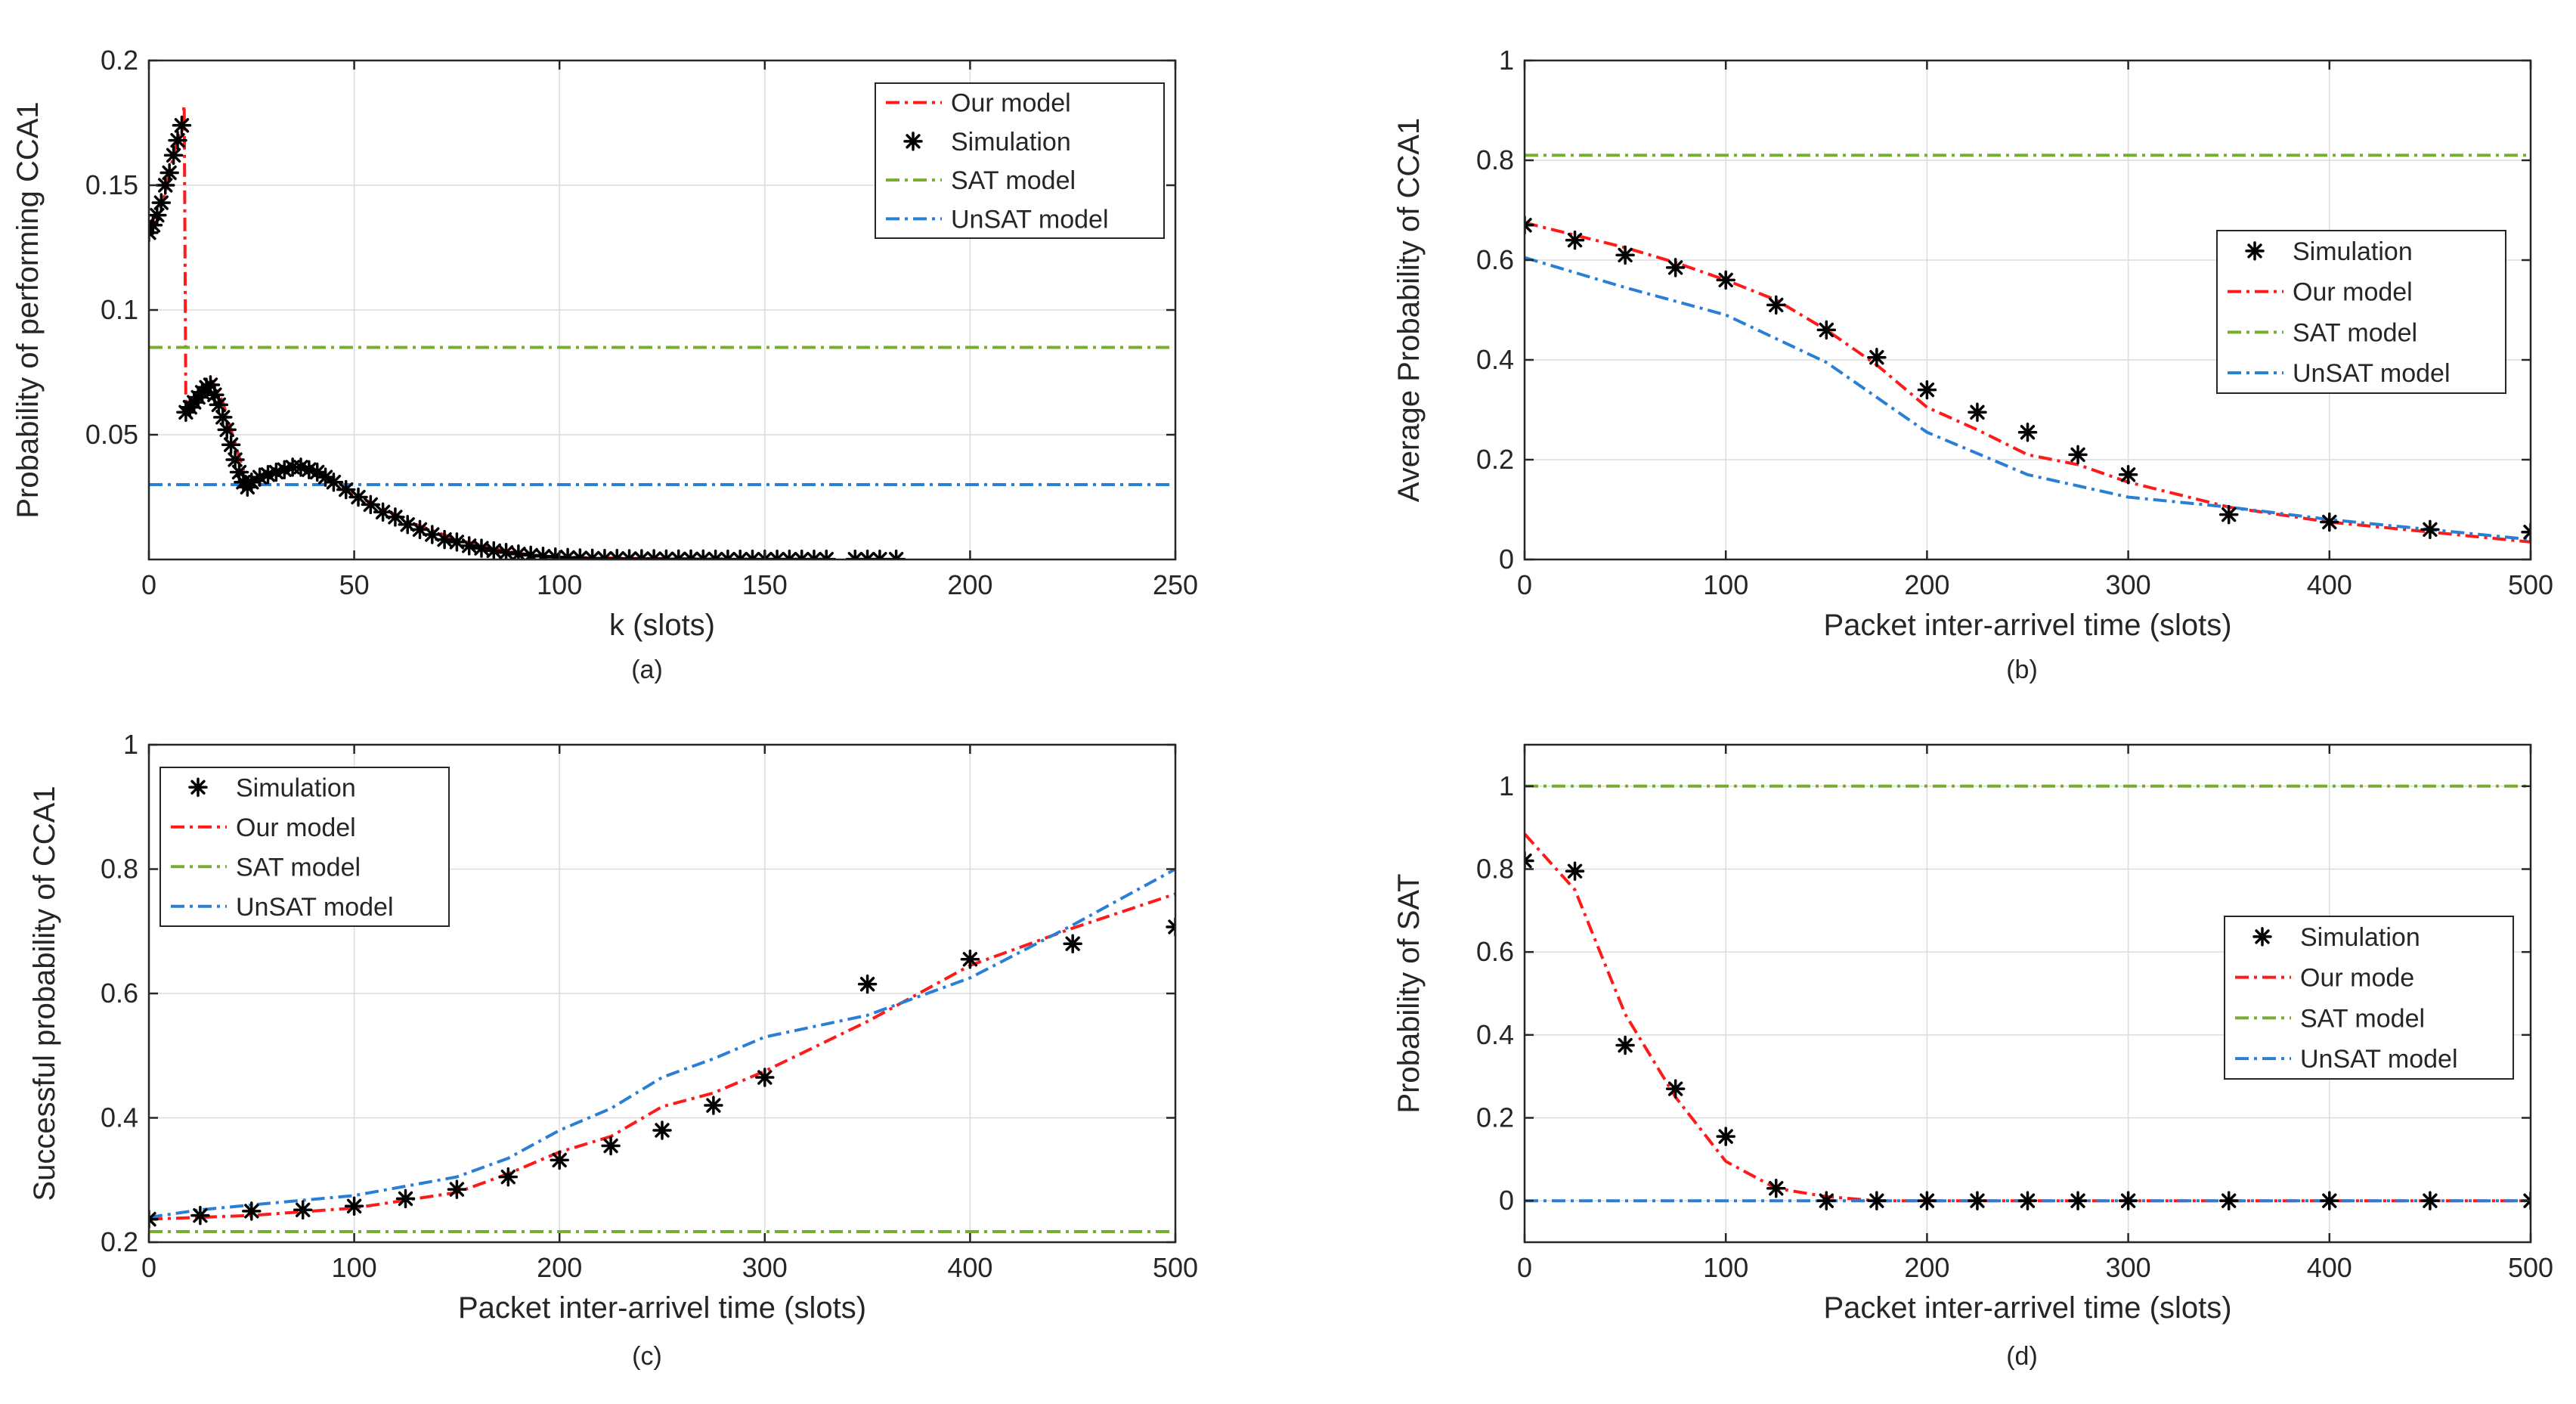 The width and height of the screenshot is (2576, 1404). What do you see at coordinates (1020, 160) in the screenshot?
I see `legend: Our model Simulation SAT model UnSAT model` at bounding box center [1020, 160].